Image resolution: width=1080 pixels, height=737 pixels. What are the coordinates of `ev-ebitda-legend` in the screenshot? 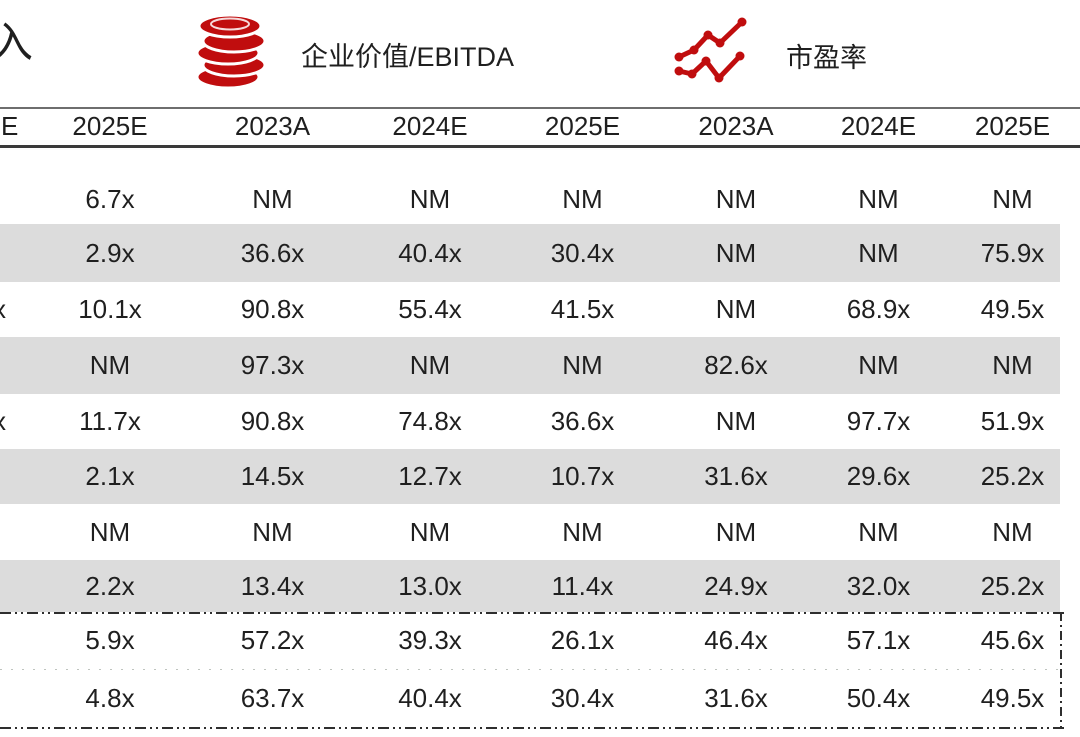 It's located at (230, 50).